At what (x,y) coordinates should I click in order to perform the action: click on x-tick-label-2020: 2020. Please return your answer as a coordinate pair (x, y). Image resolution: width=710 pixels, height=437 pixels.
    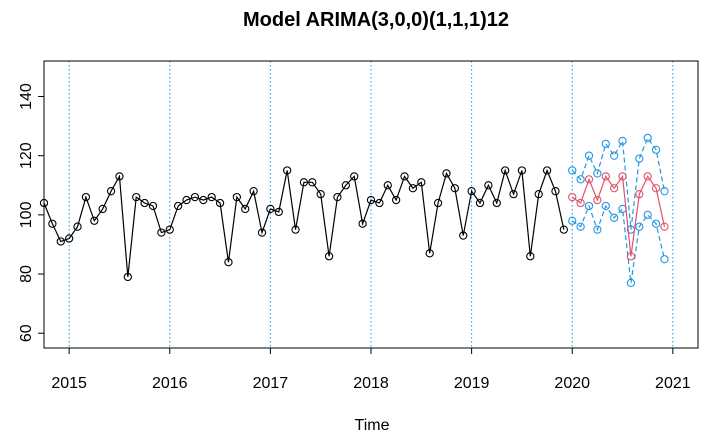
    Looking at the image, I should click on (572, 383).